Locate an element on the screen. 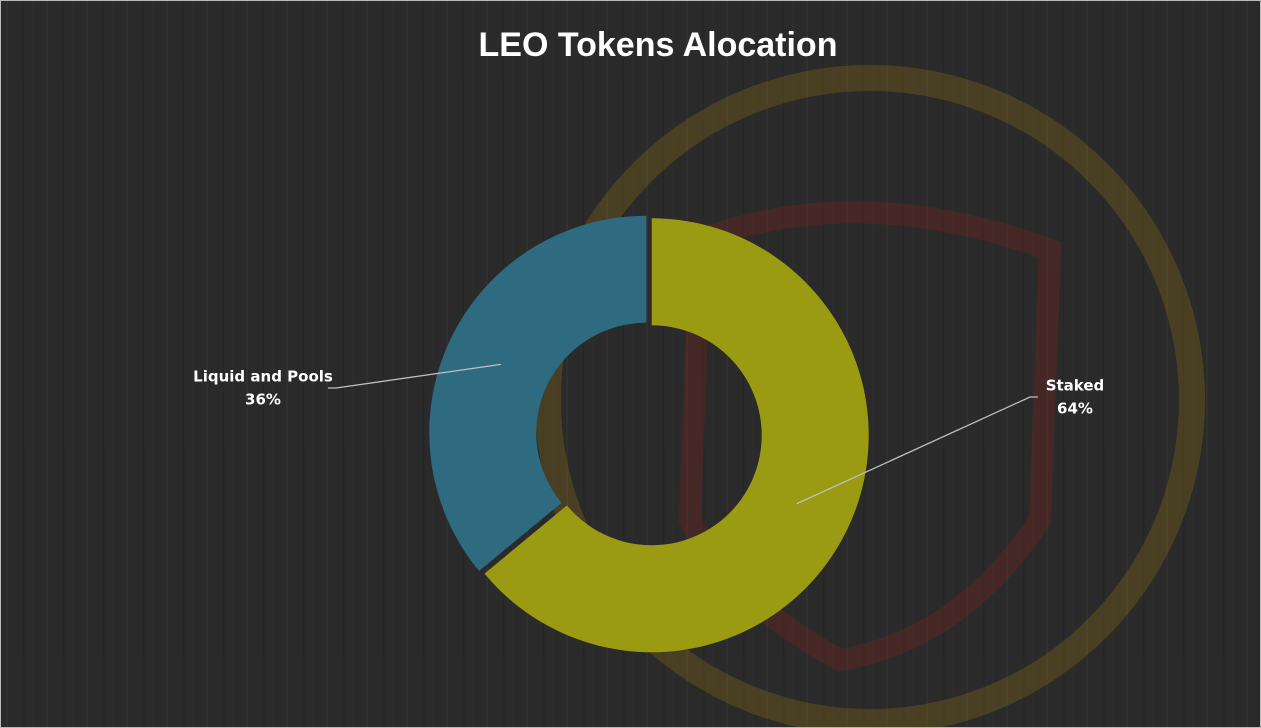  chart-title: LEO Tokens Alocation is located at coordinates (658, 45).